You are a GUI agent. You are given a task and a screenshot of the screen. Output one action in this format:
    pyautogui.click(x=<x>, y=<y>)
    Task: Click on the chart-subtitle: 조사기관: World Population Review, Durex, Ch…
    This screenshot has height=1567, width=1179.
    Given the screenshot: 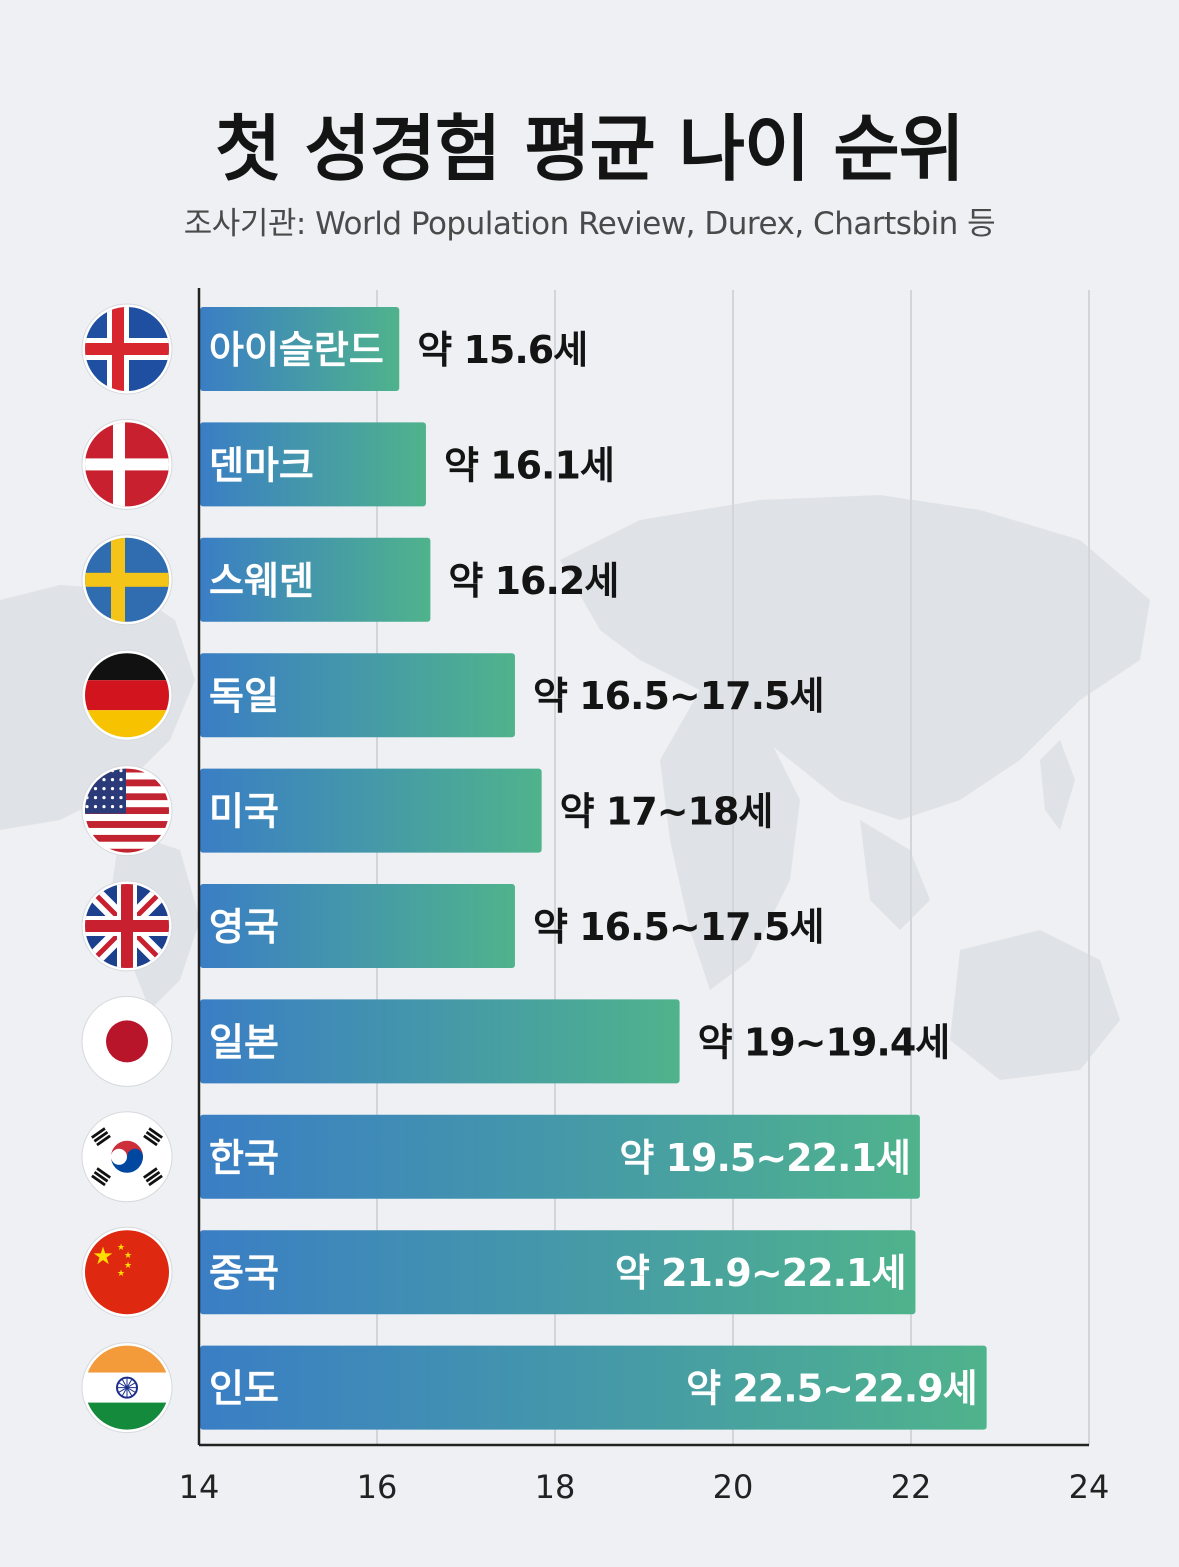 What is the action you would take?
    pyautogui.click(x=589, y=224)
    